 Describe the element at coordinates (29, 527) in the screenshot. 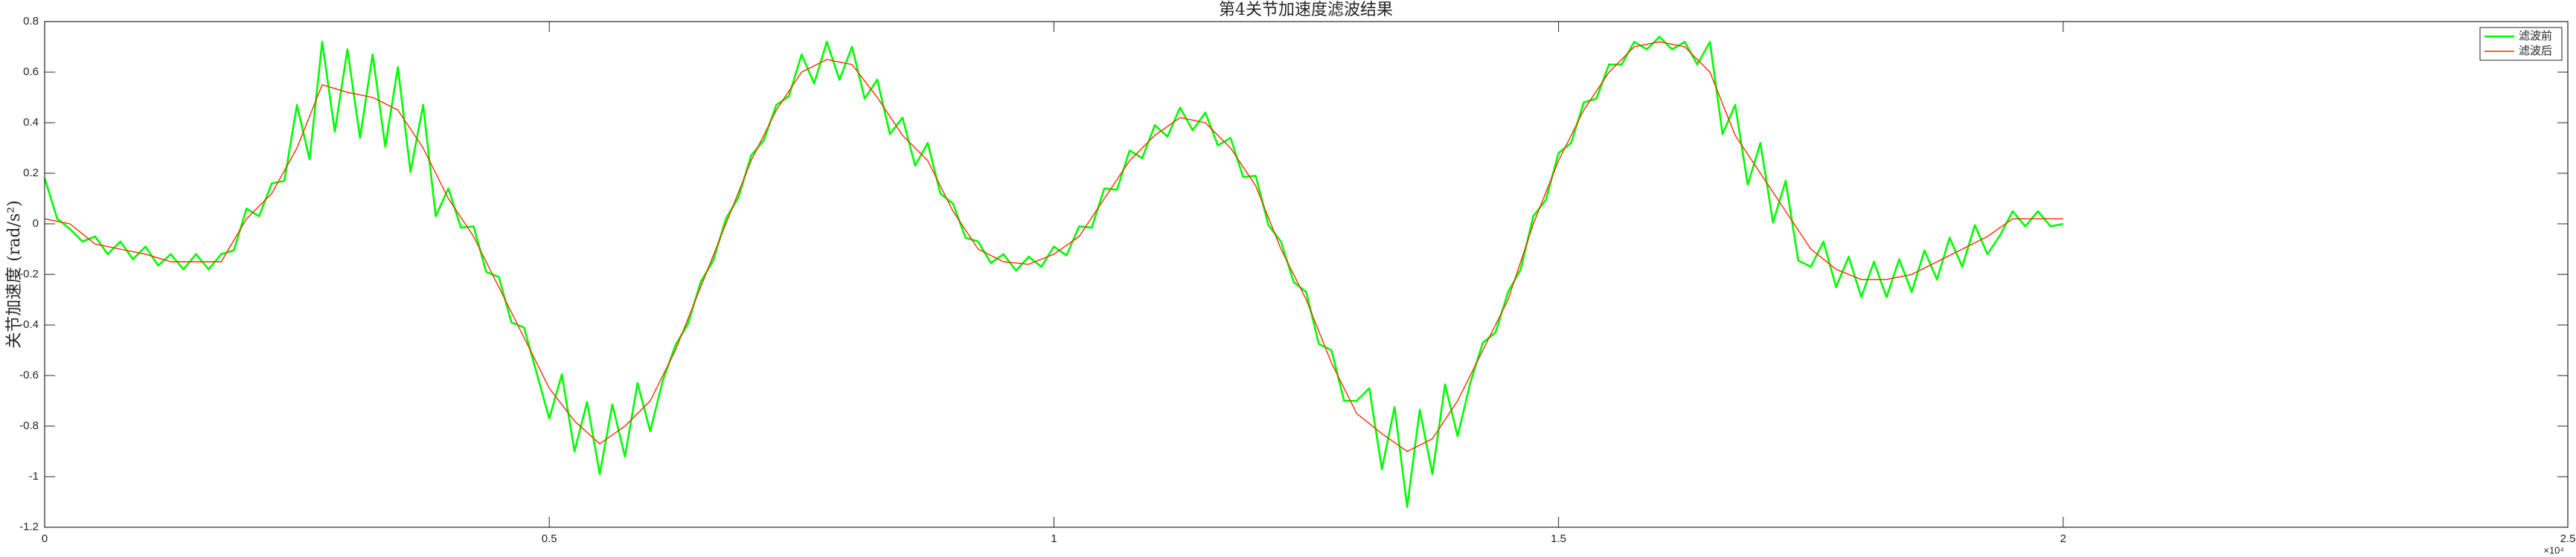

I see `y-tick-label: -1.2` at that location.